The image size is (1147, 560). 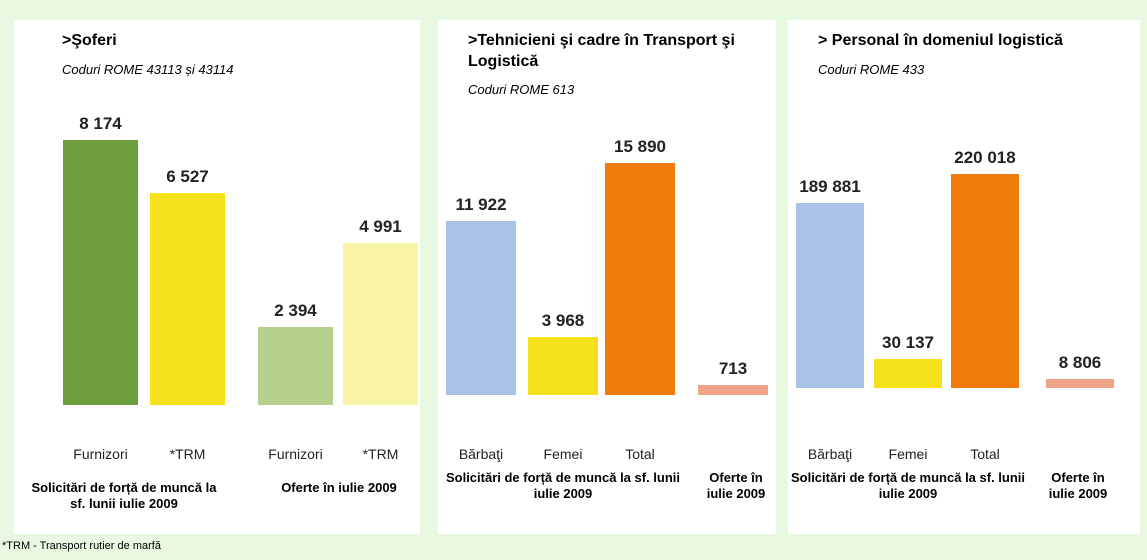 I want to click on value-label: 6 527, so click(x=187, y=177).